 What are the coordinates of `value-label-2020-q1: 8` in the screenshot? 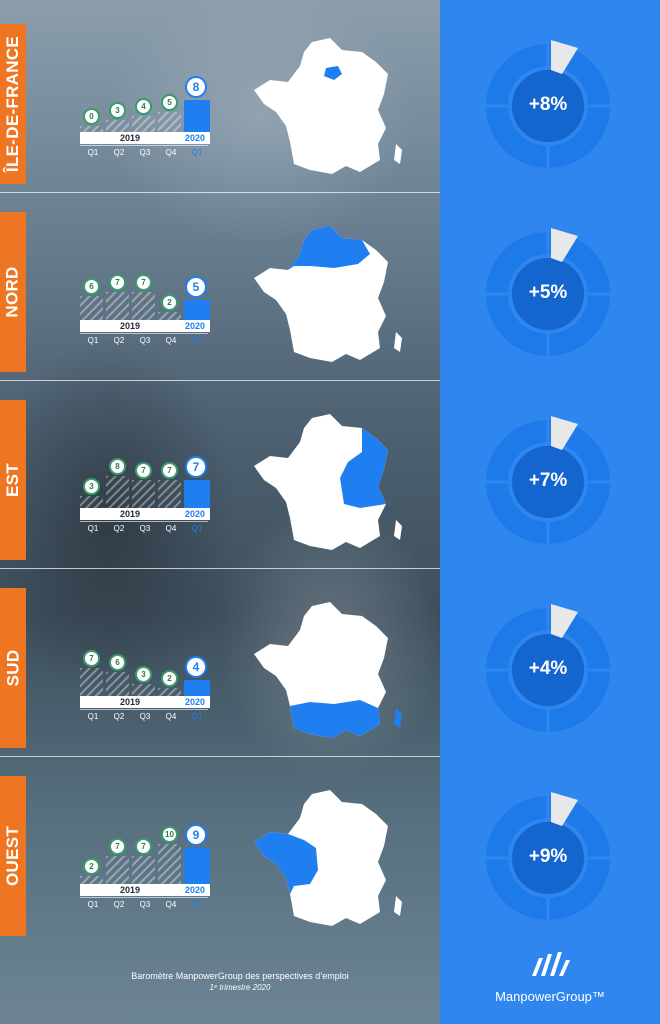 It's located at (196, 87).